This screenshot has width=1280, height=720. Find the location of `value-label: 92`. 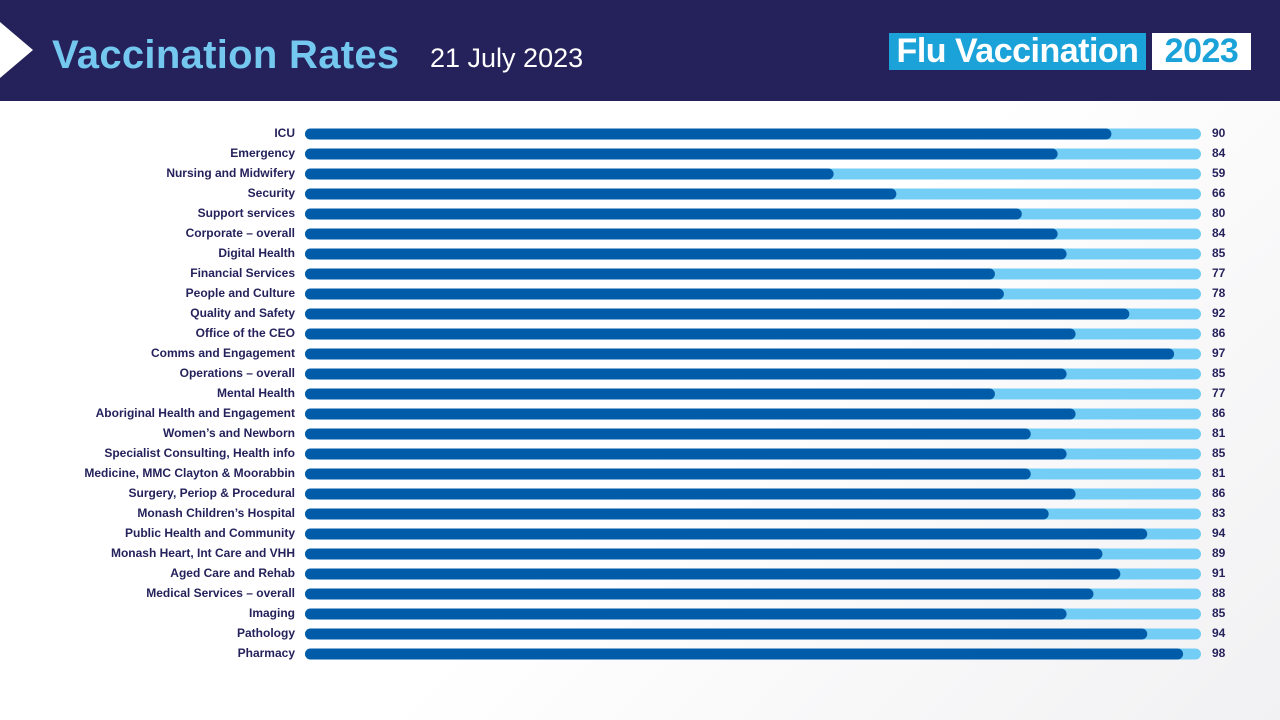

value-label: 92 is located at coordinates (1219, 313).